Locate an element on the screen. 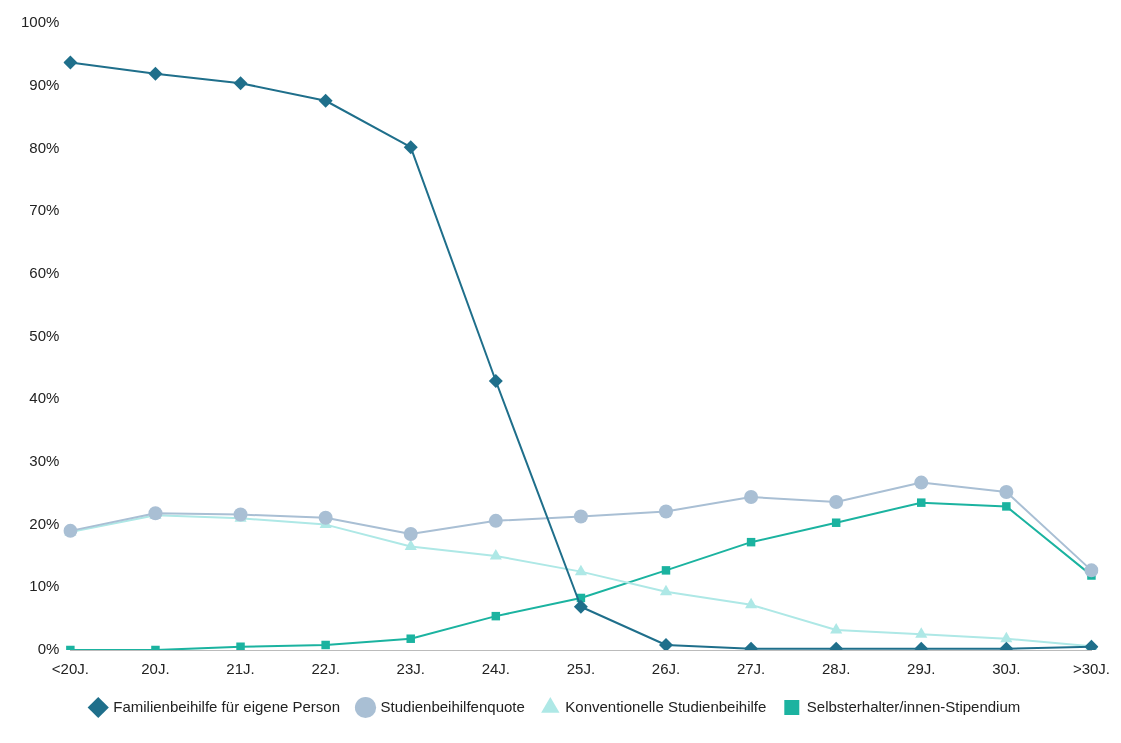 The image size is (1121, 743). y-tick-label: 50% is located at coordinates (44, 335).